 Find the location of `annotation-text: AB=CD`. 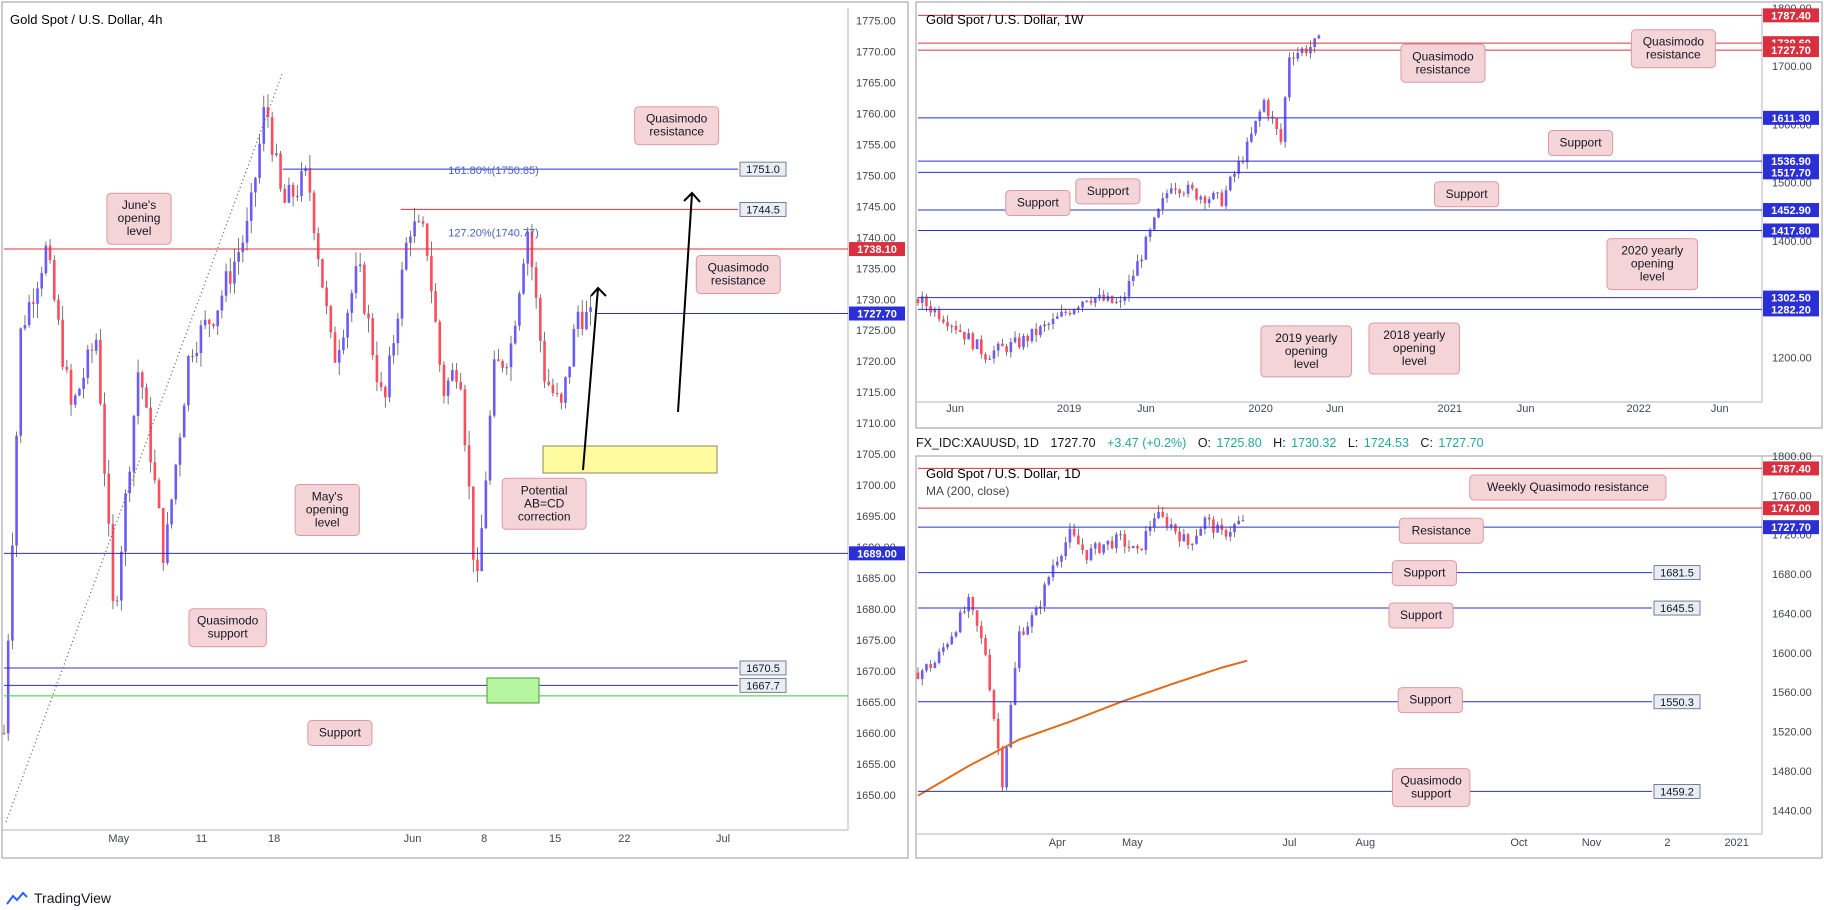

annotation-text: AB=CD is located at coordinates (544, 503).